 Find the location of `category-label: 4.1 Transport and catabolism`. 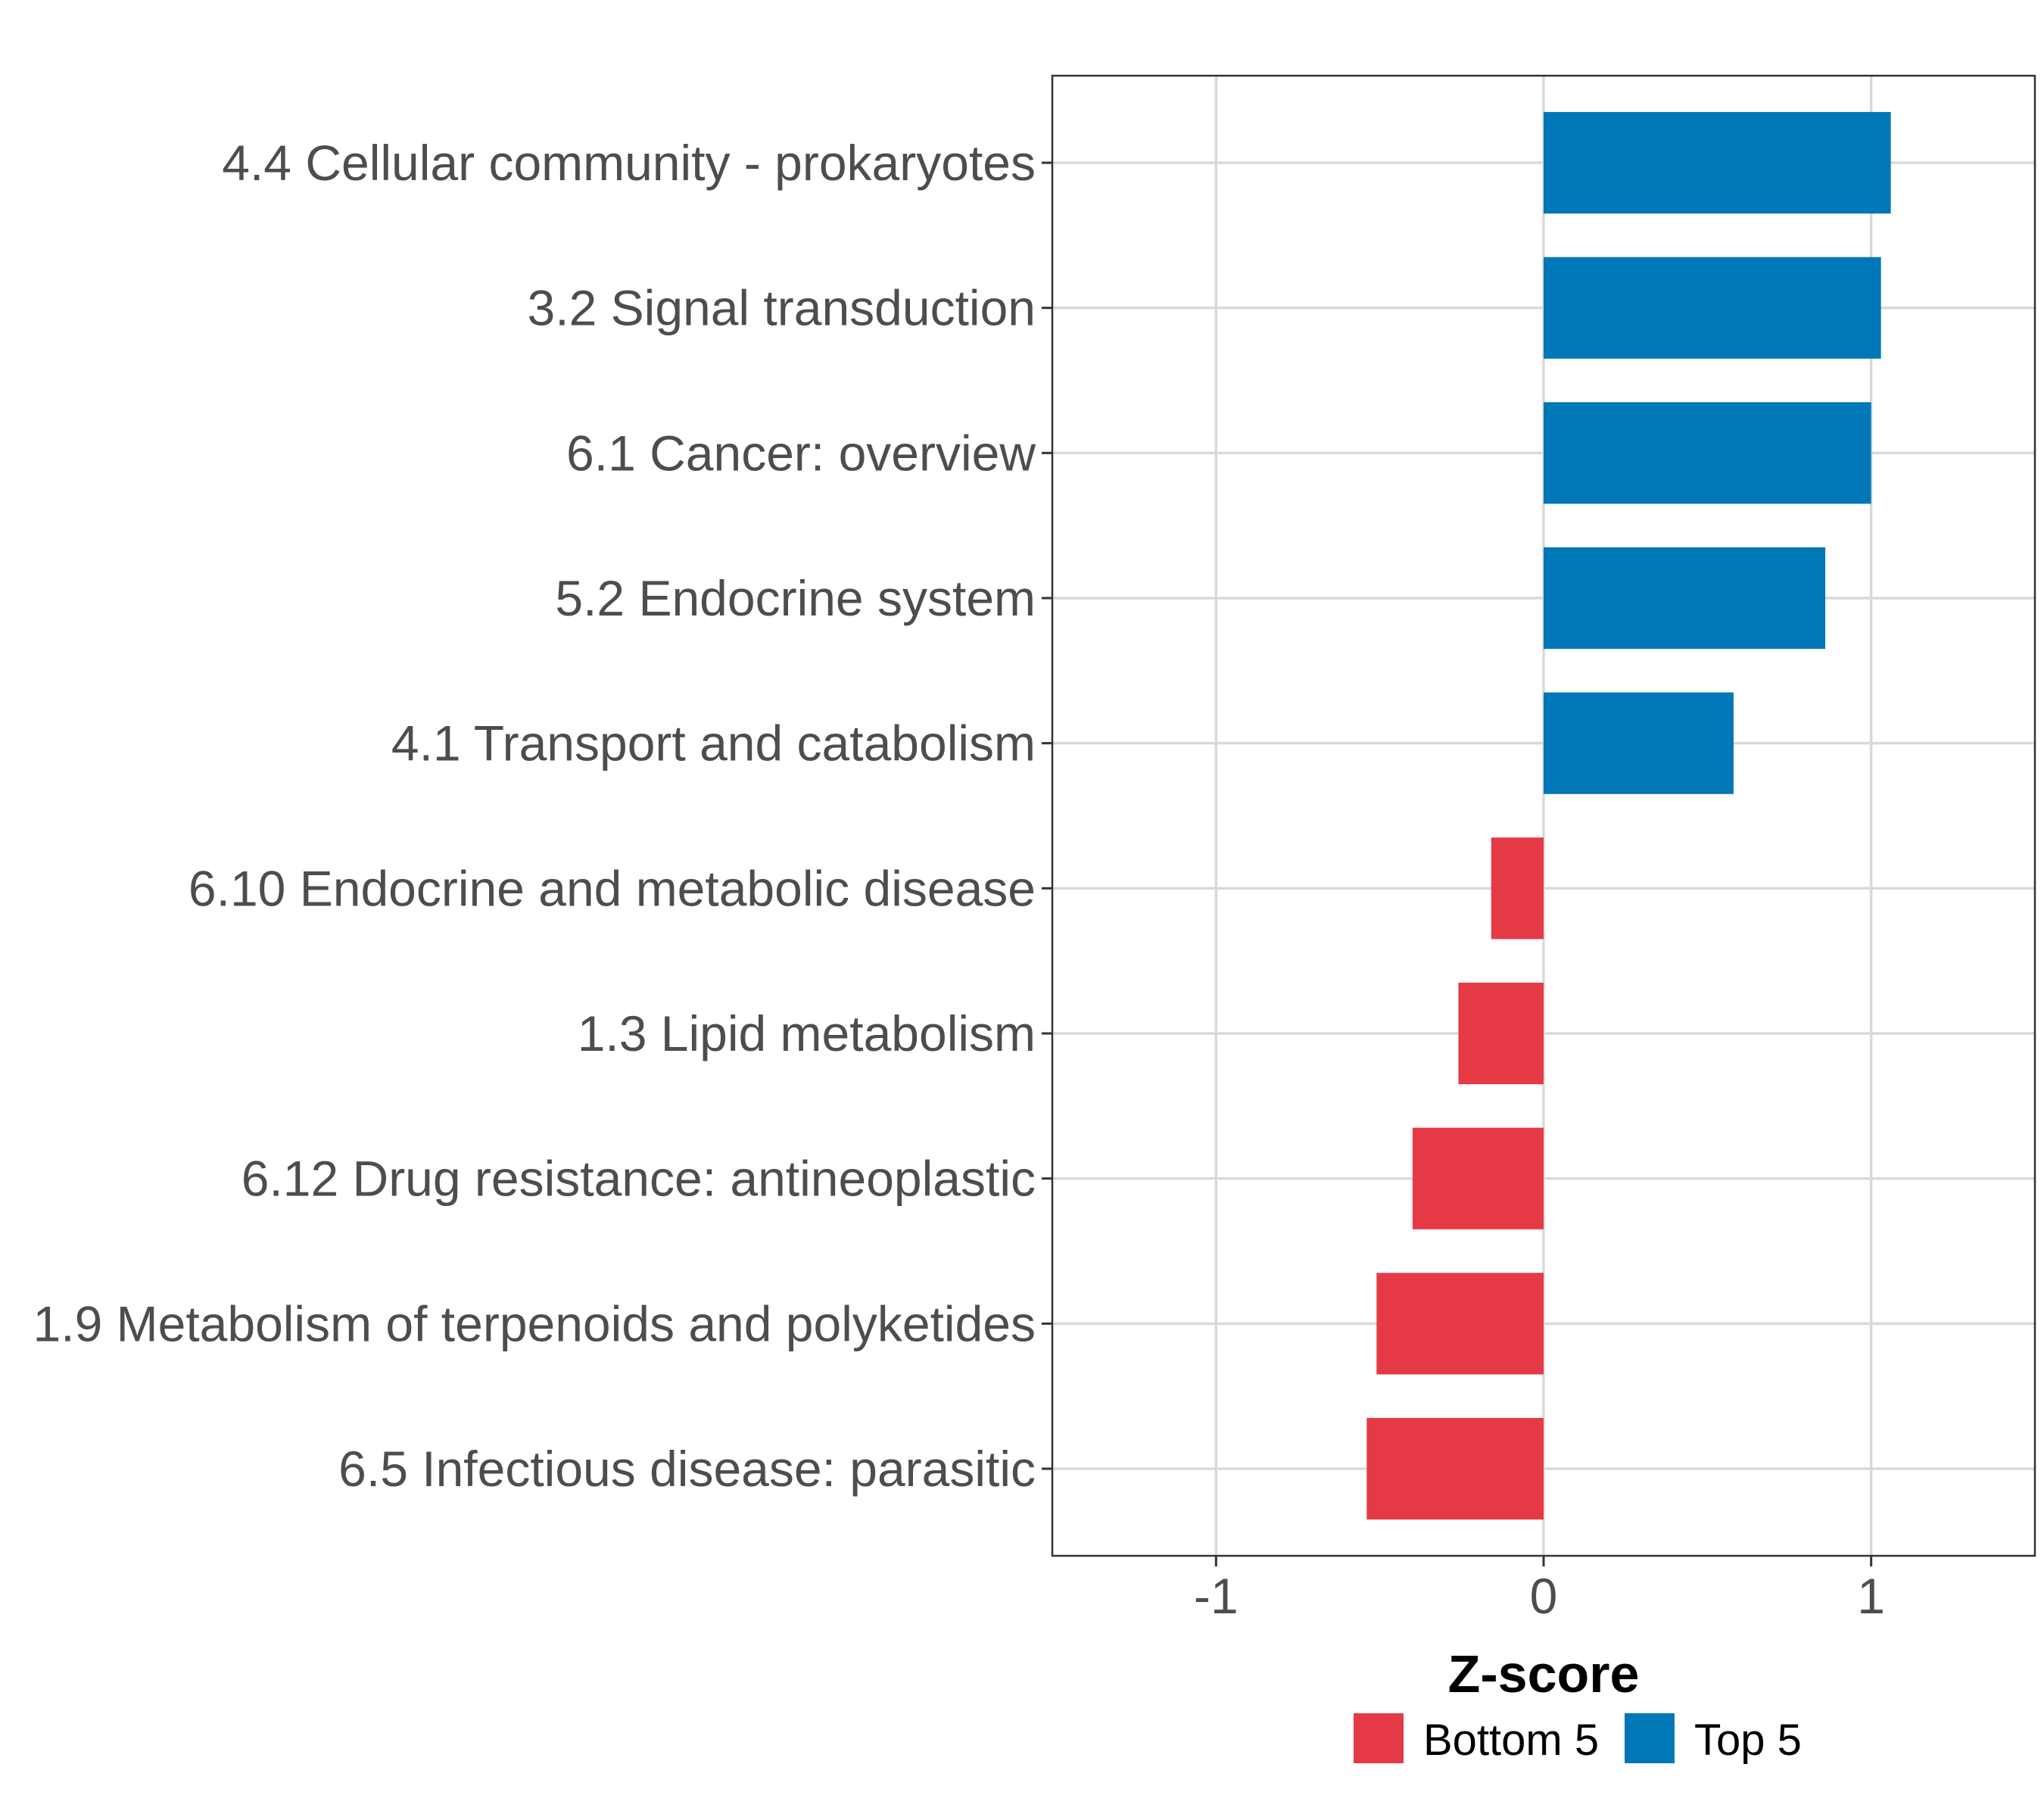

category-label: 4.1 Transport and catabolism is located at coordinates (713, 743).